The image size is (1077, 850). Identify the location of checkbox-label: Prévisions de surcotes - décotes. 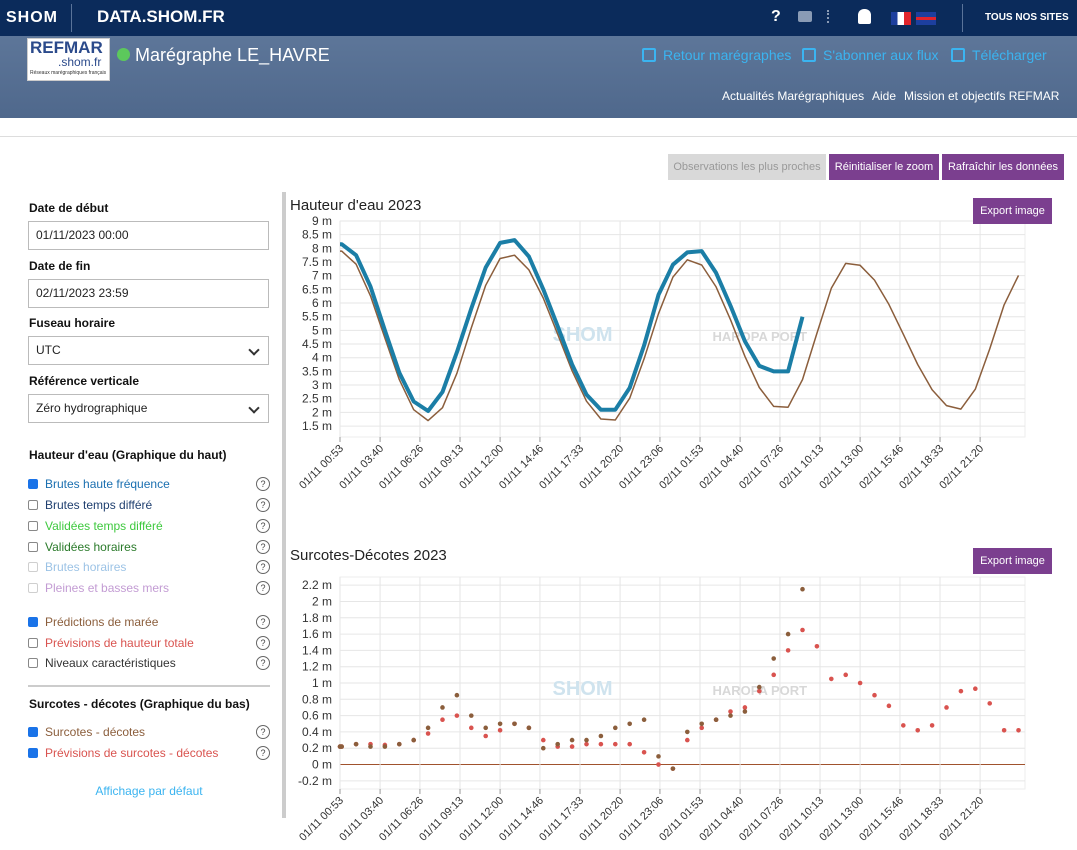
(132, 753).